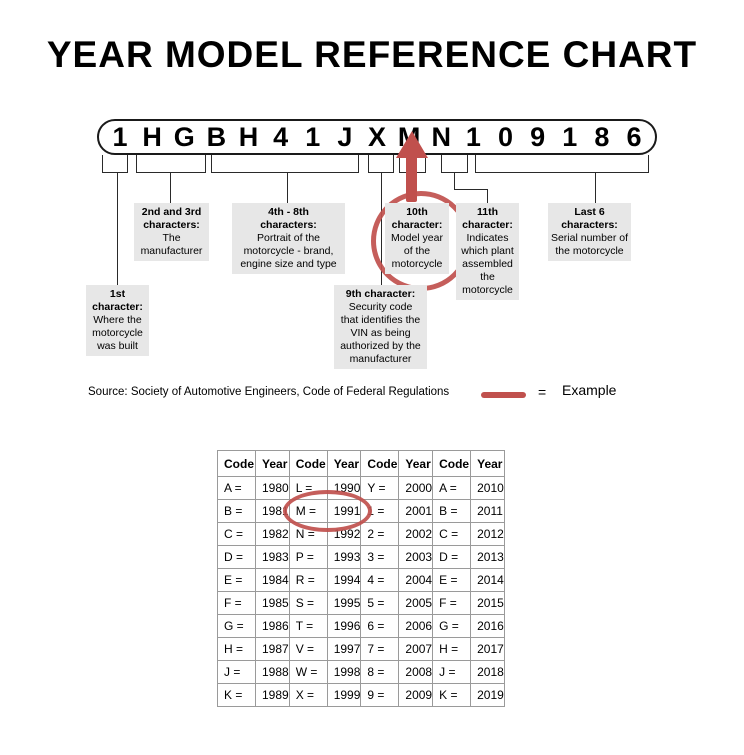 The width and height of the screenshot is (744, 755). I want to click on vin-character: 1, so click(313, 136).